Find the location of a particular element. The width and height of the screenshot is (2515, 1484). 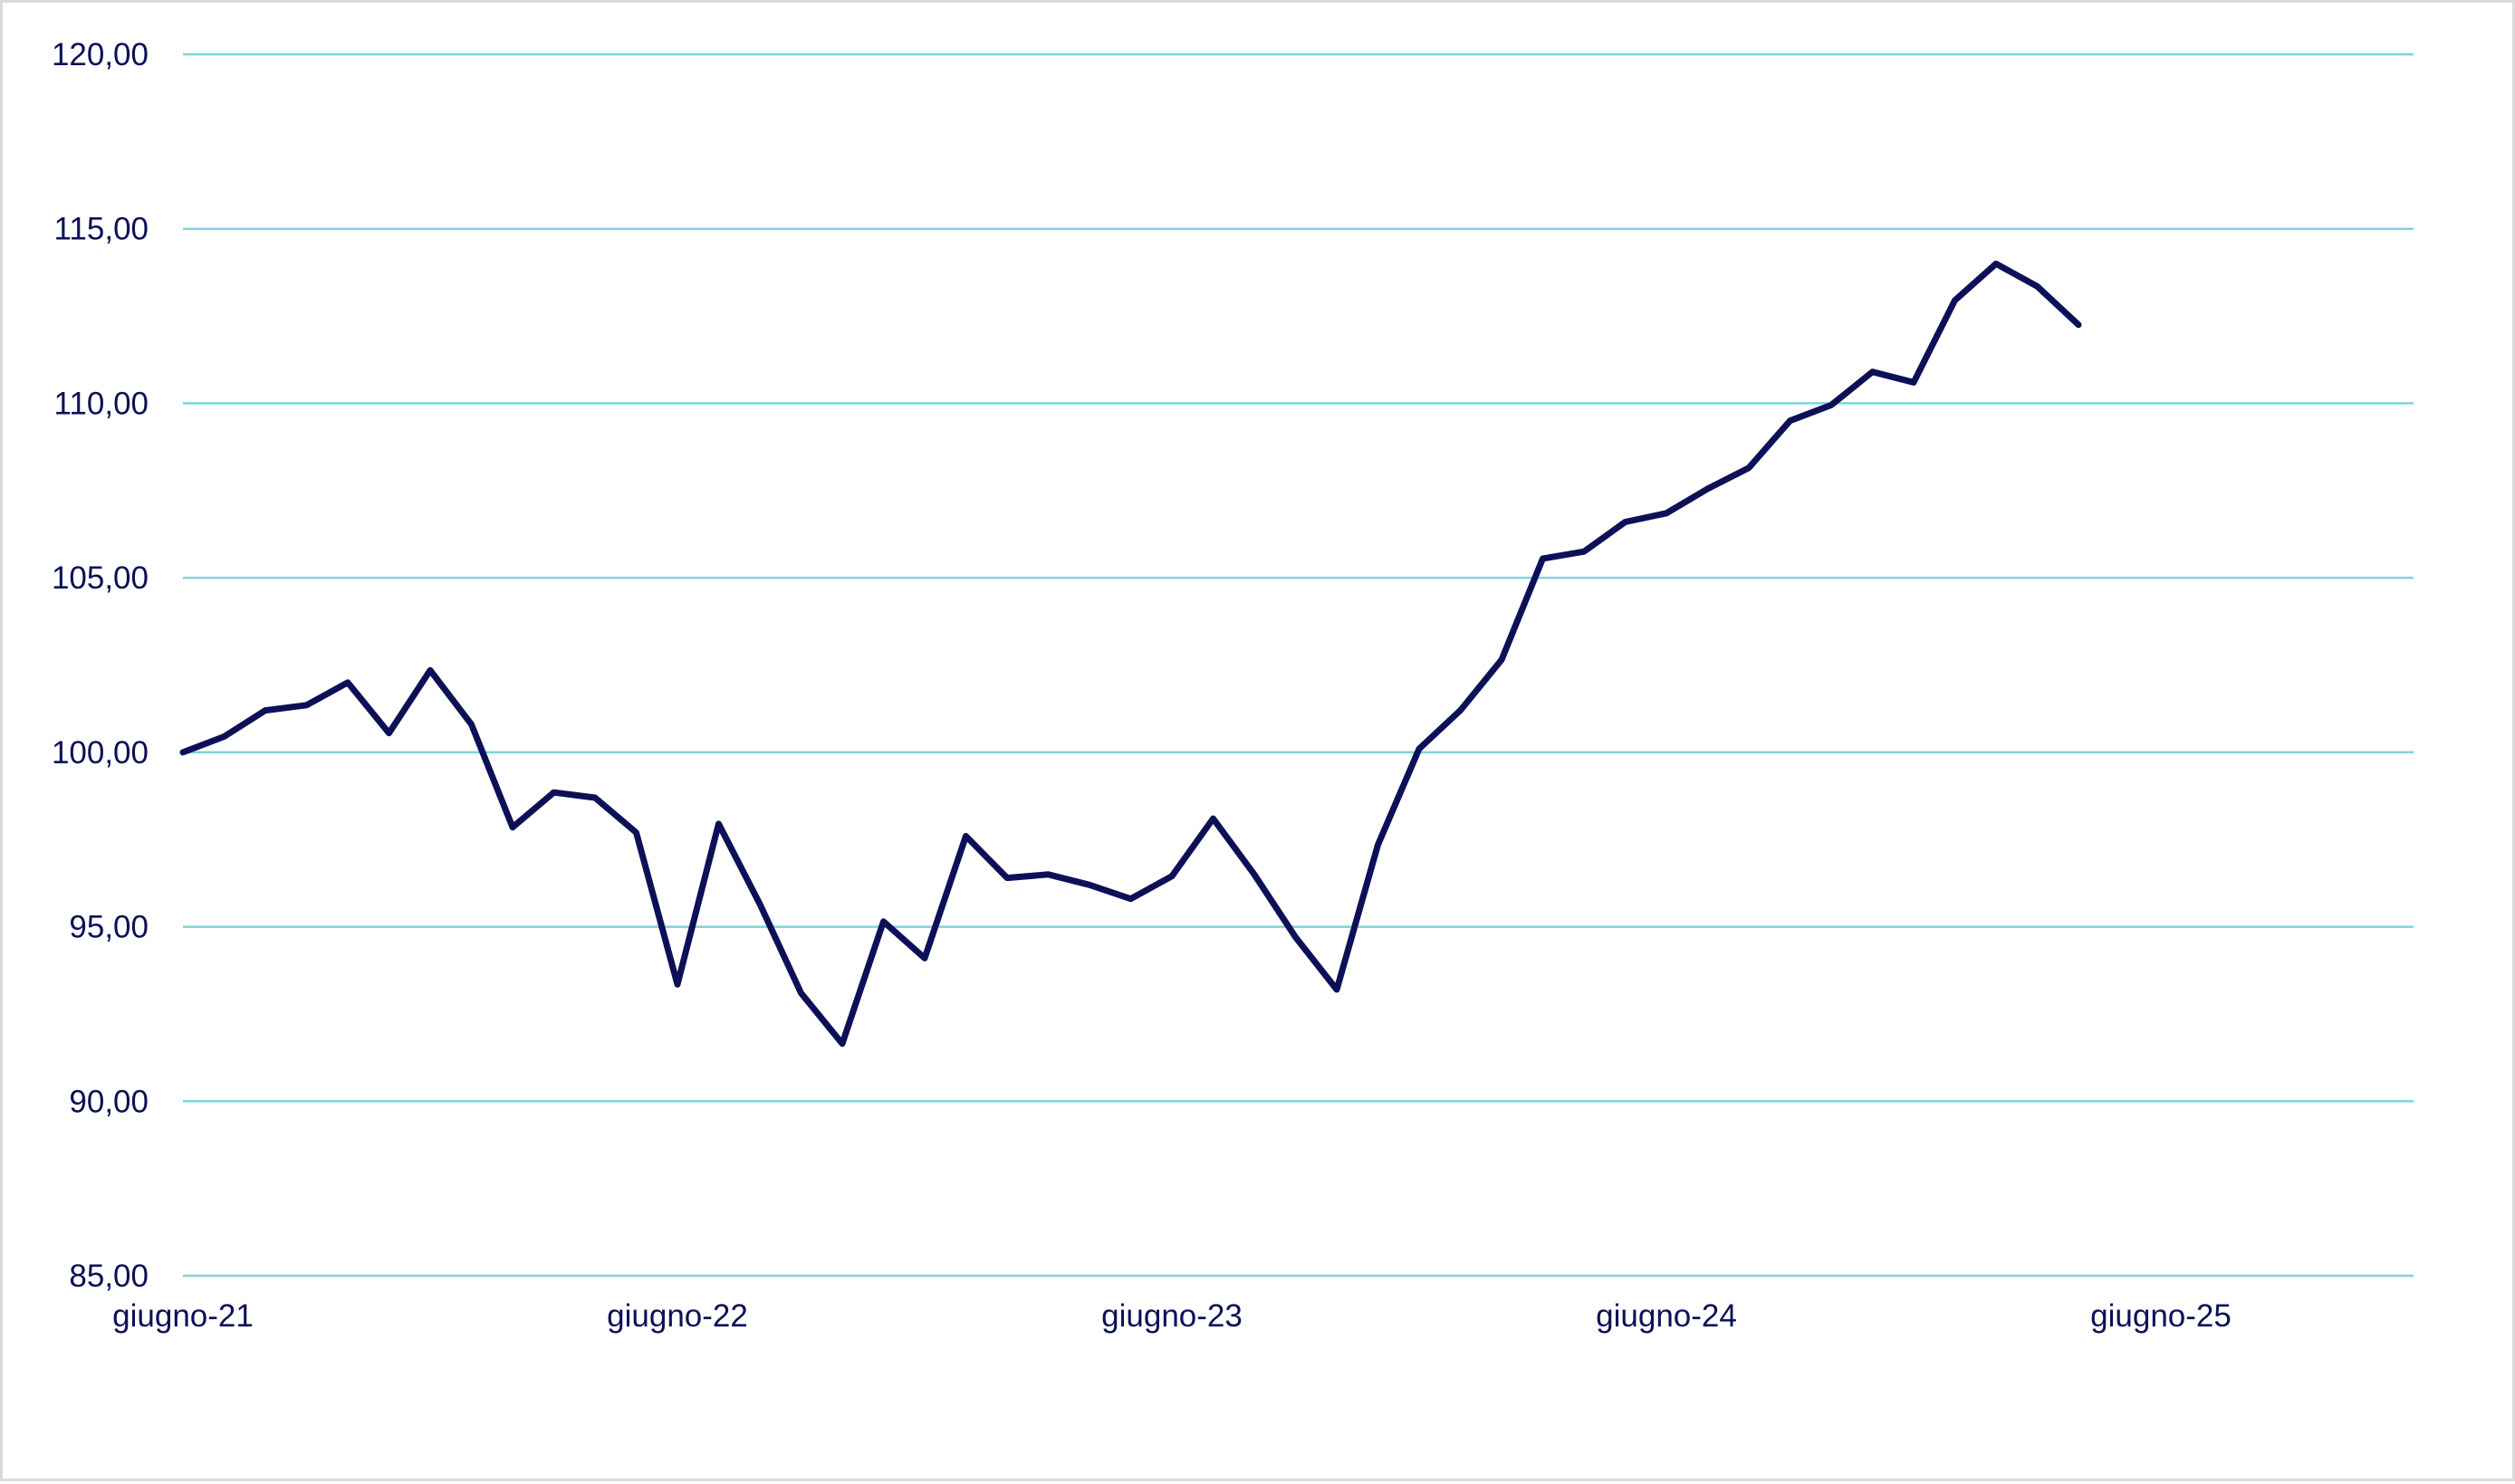

y-tick-label: 120,00 is located at coordinates (100, 54).